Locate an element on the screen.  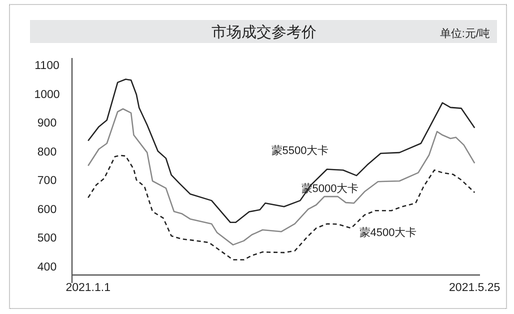
y-tick-label: 500 is located at coordinates (47, 238).